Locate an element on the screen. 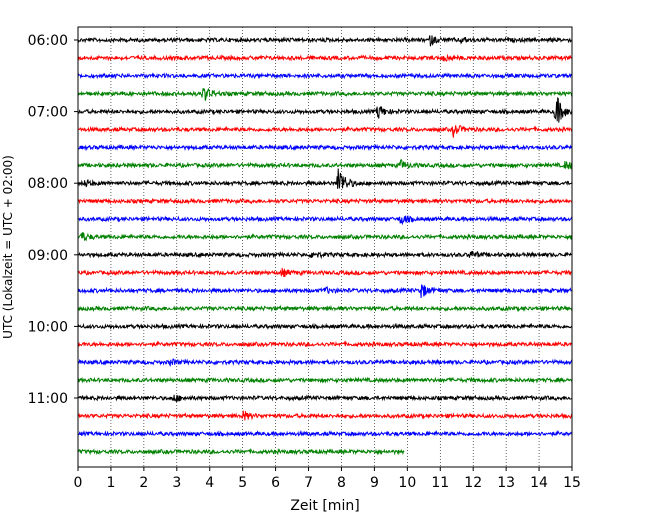 The width and height of the screenshot is (650, 520). y-tick-label: 06:00 is located at coordinates (48, 41).